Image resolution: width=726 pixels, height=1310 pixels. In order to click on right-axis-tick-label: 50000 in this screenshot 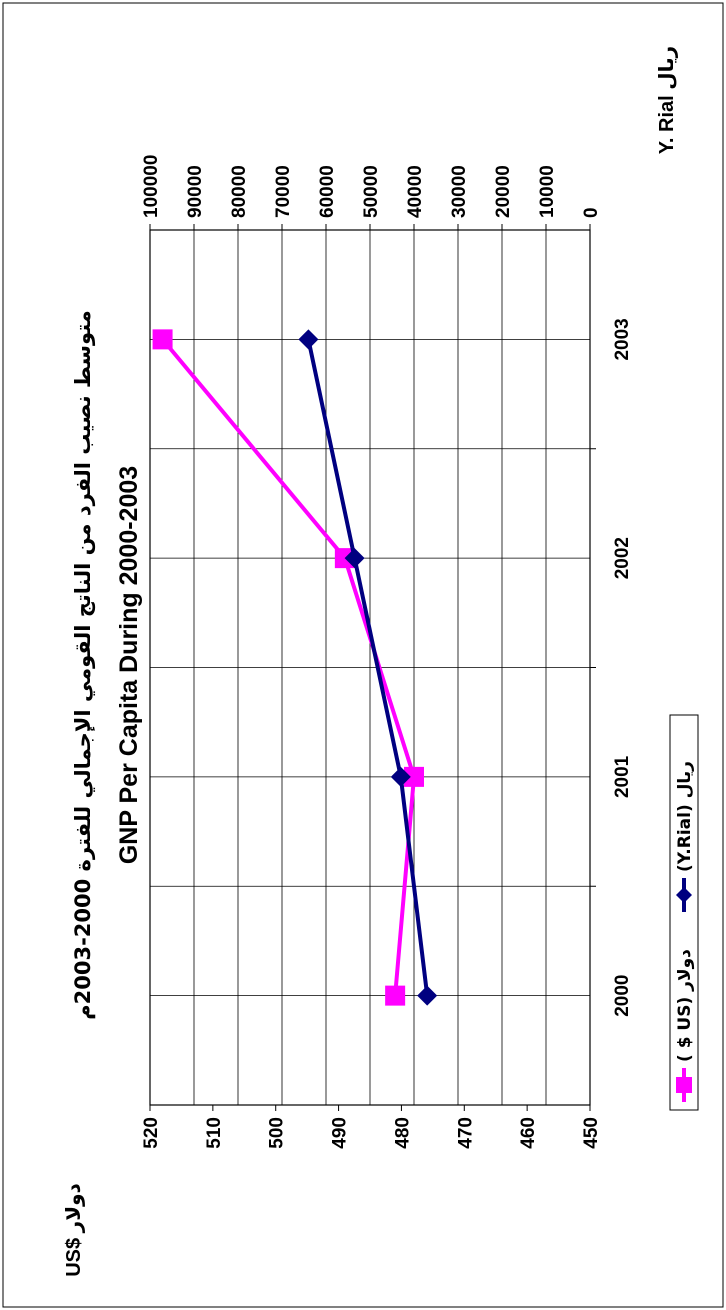, I will do `click(371, 191)`.